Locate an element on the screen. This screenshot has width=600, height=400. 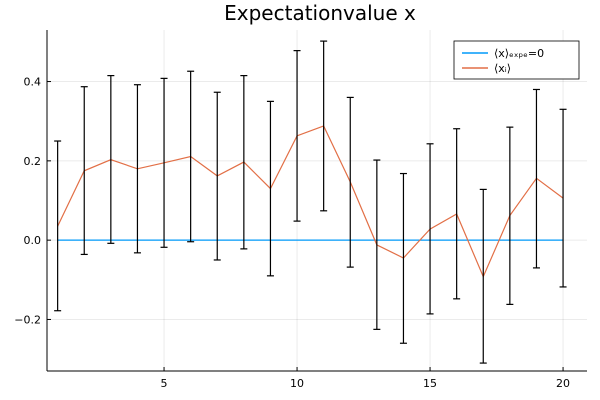
x-tick-label: 5 is located at coordinates (164, 383).